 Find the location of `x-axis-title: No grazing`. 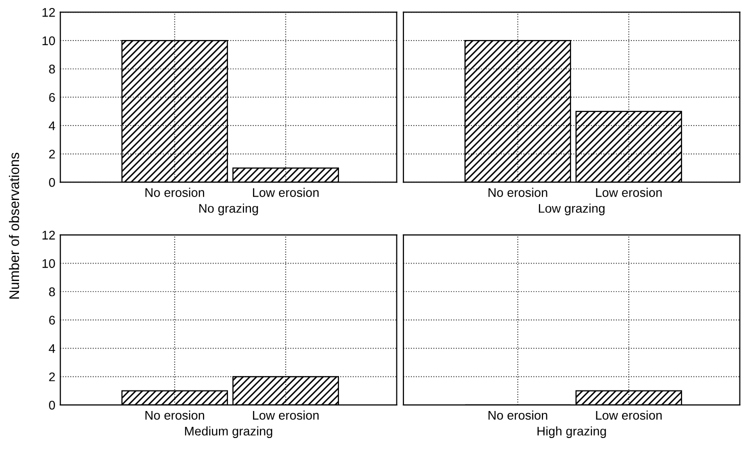

x-axis-title: No grazing is located at coordinates (228, 210).